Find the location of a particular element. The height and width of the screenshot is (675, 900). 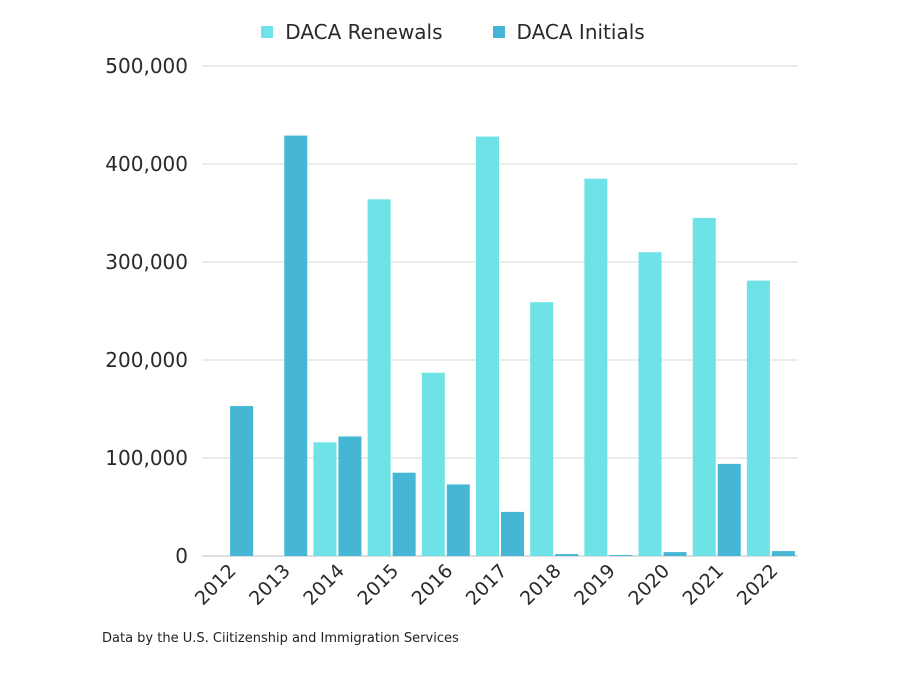

y-tick-label: 300,000 is located at coordinates (146, 262).